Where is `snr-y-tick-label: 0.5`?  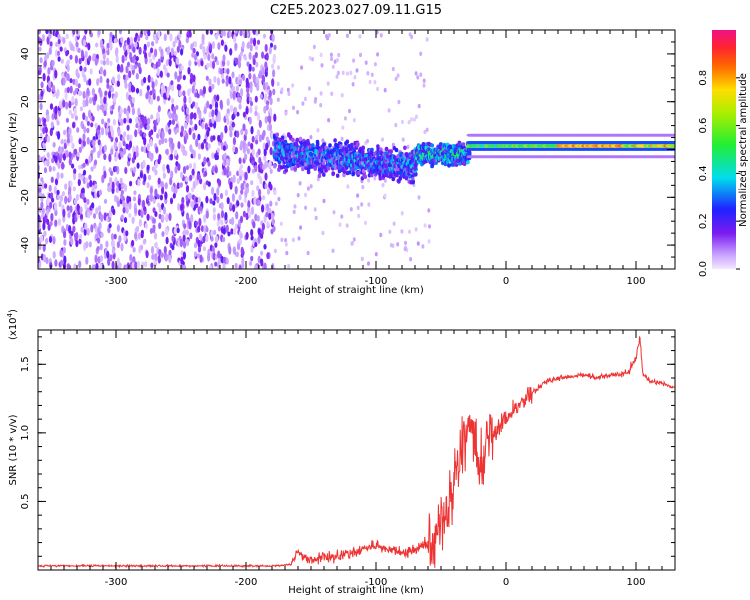
snr-y-tick-label: 0.5 is located at coordinates (25, 501).